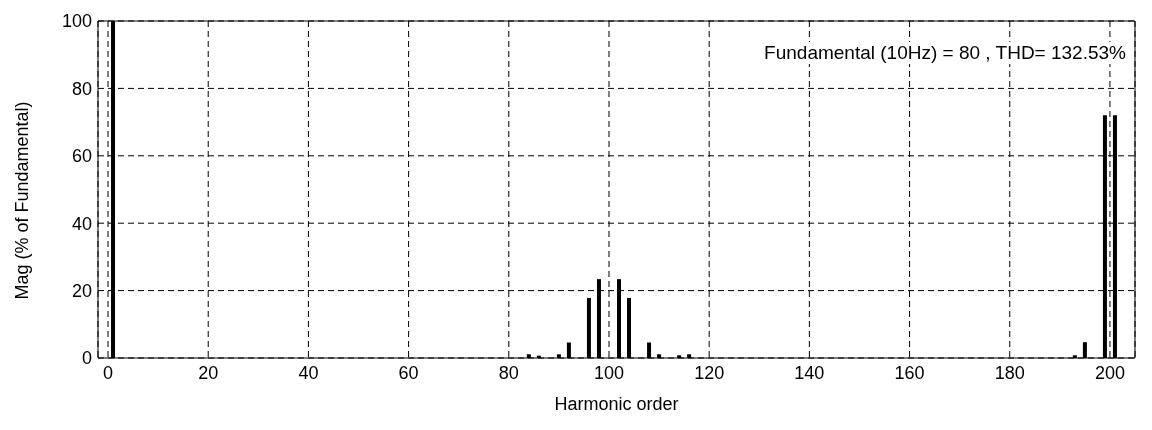 The width and height of the screenshot is (1152, 430). What do you see at coordinates (81, 223) in the screenshot?
I see `y-tick-label: 40` at bounding box center [81, 223].